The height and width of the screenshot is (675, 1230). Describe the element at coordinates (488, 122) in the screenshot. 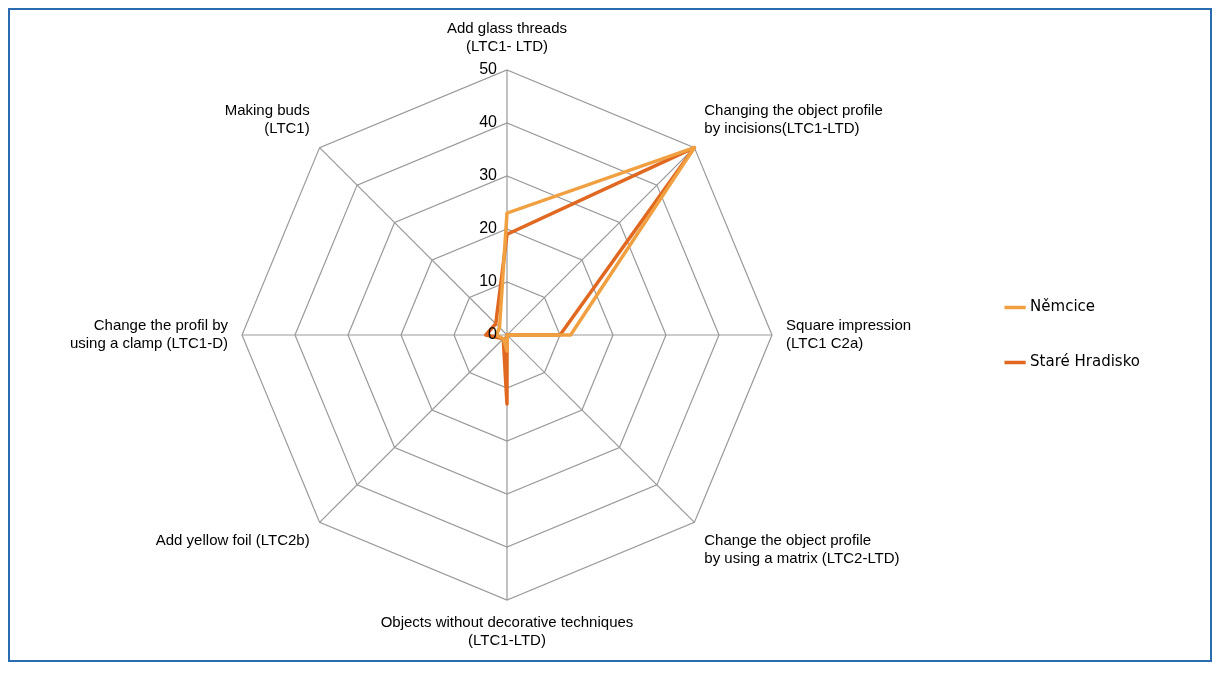

I see `y-tick-label: 40` at that location.